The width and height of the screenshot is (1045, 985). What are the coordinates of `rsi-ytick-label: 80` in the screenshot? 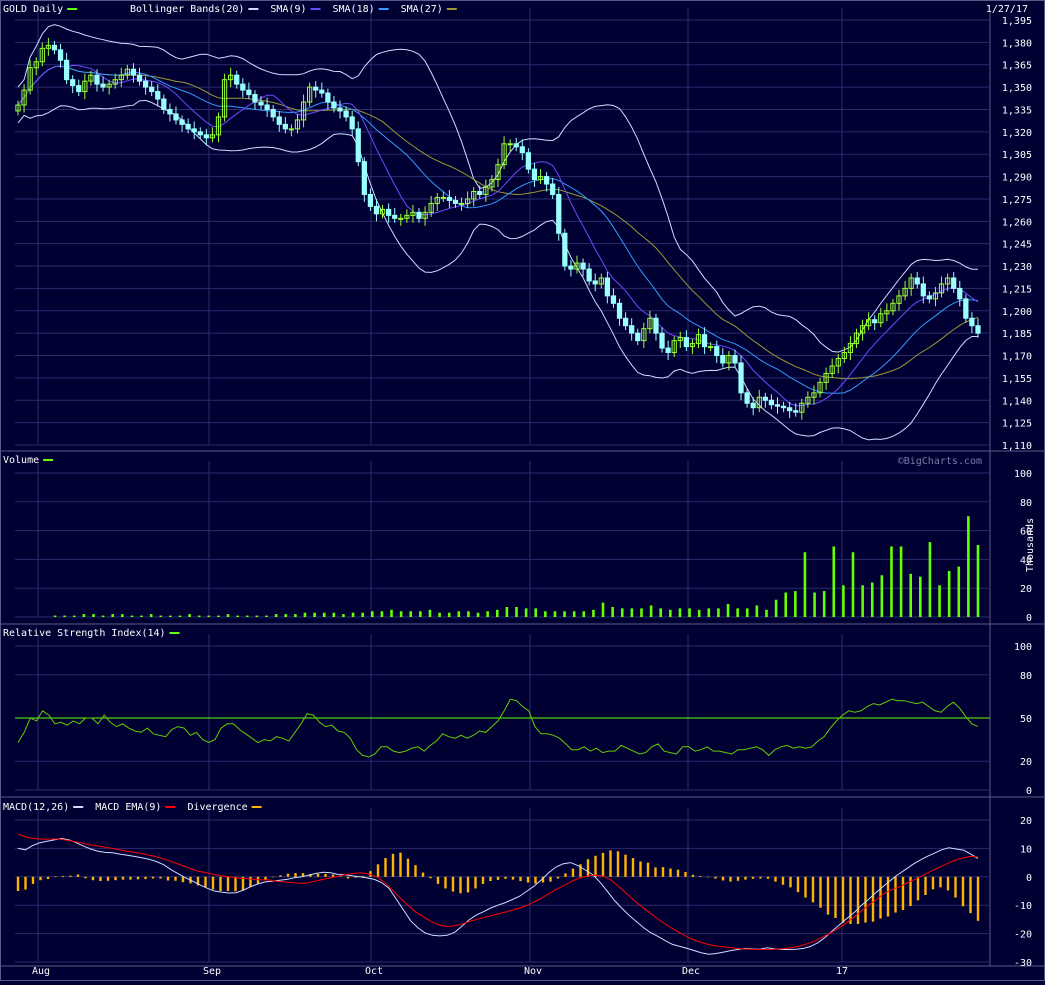 It's located at (1026, 676).